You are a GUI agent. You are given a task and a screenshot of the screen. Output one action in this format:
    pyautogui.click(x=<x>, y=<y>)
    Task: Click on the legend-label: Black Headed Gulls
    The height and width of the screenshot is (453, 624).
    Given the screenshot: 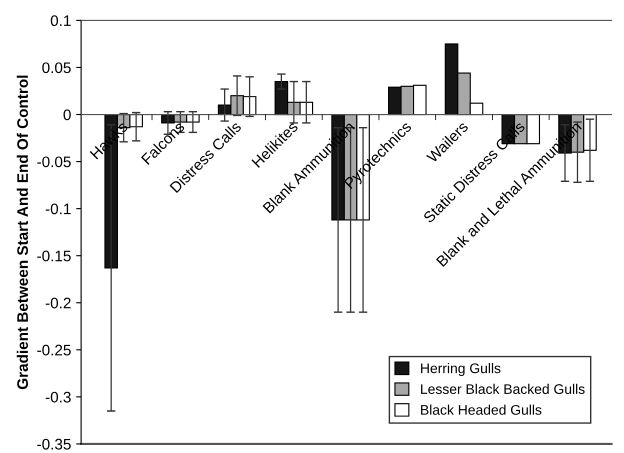 What is the action you would take?
    pyautogui.click(x=481, y=409)
    